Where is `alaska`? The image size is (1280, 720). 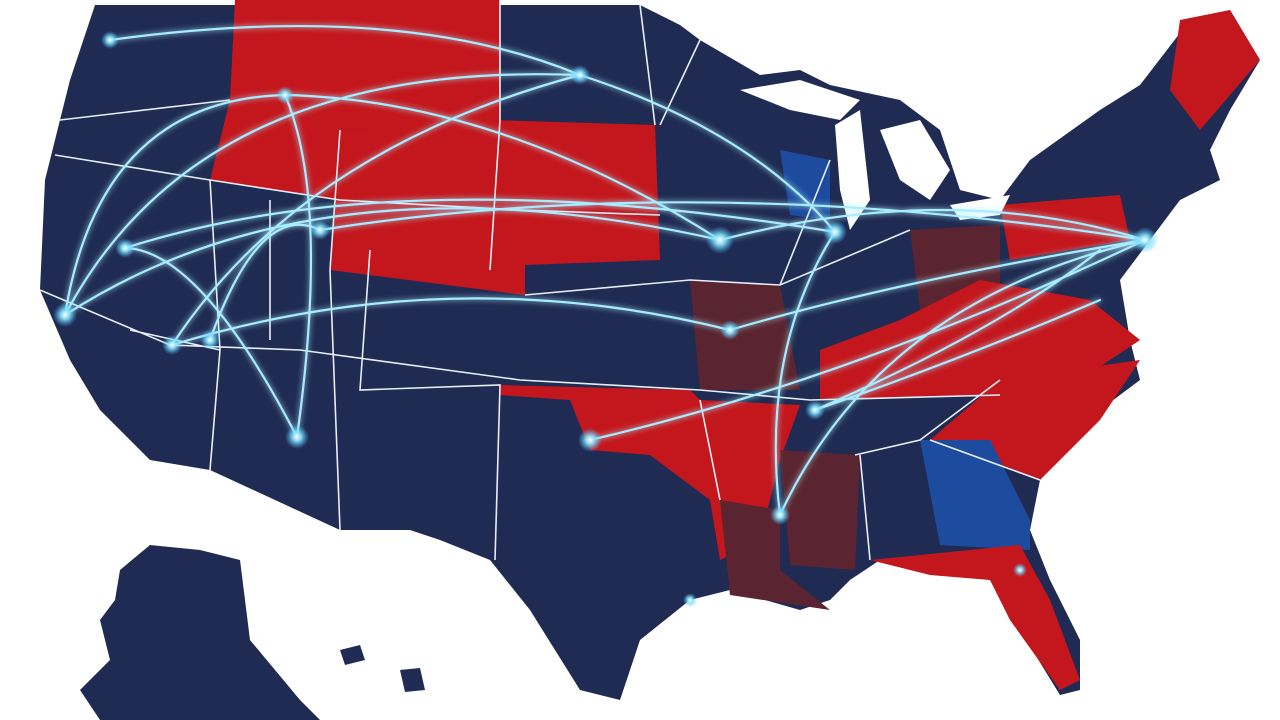
alaska is located at coordinates (200, 632).